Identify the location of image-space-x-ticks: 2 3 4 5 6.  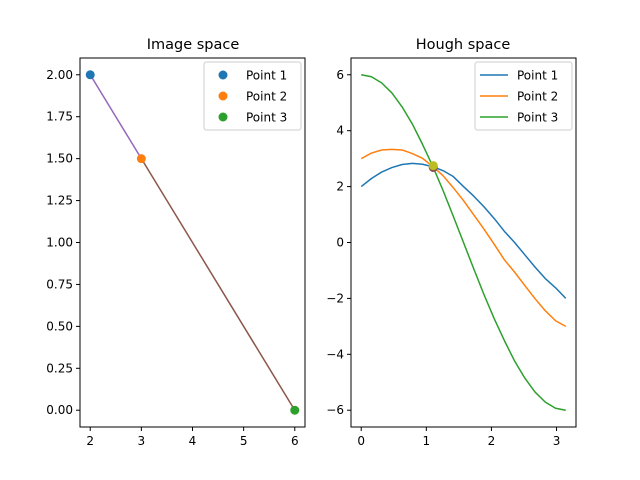
(192, 437).